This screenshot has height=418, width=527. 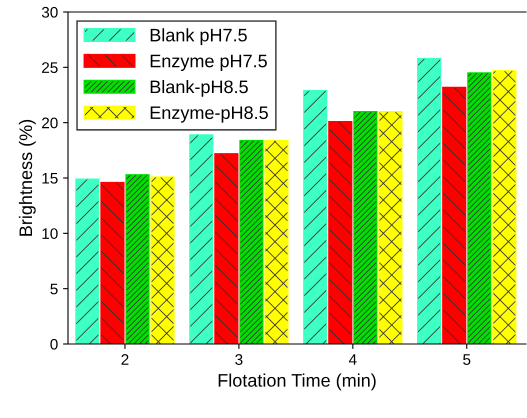 What do you see at coordinates (466, 359) in the screenshot?
I see `x-tick-label: 5` at bounding box center [466, 359].